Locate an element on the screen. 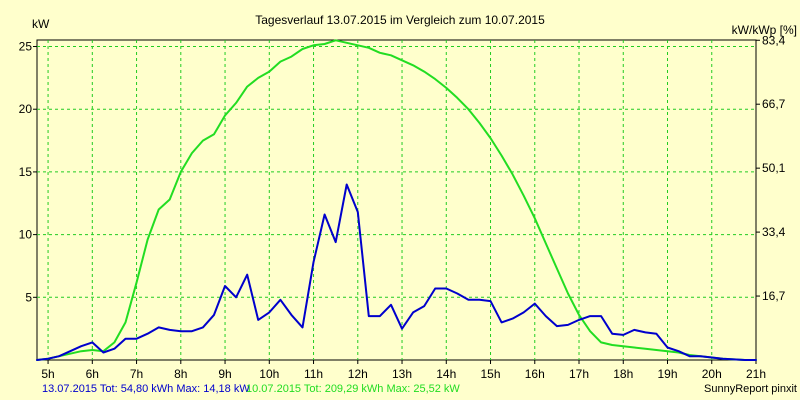 The width and height of the screenshot is (800, 400). y-right-tick-label: 33,4 is located at coordinates (774, 232).